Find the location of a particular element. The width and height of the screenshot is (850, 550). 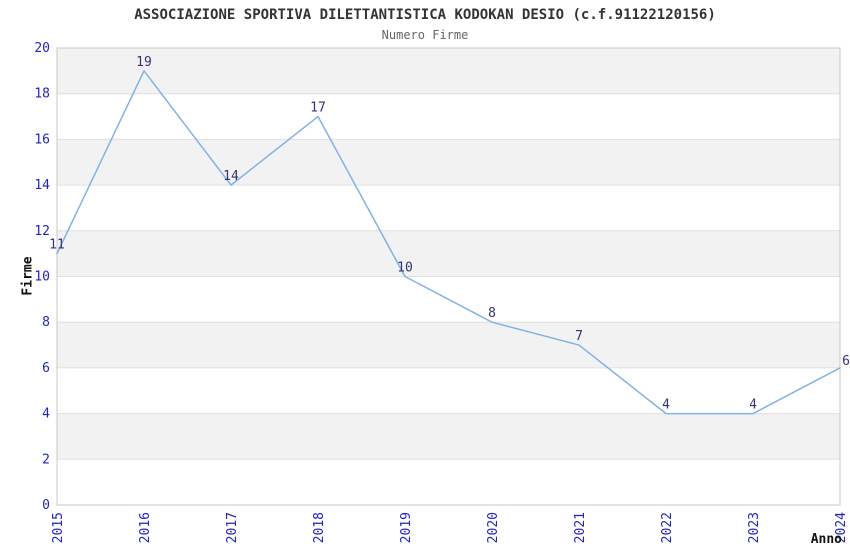

x-tick-label: 2021 is located at coordinates (580, 527).